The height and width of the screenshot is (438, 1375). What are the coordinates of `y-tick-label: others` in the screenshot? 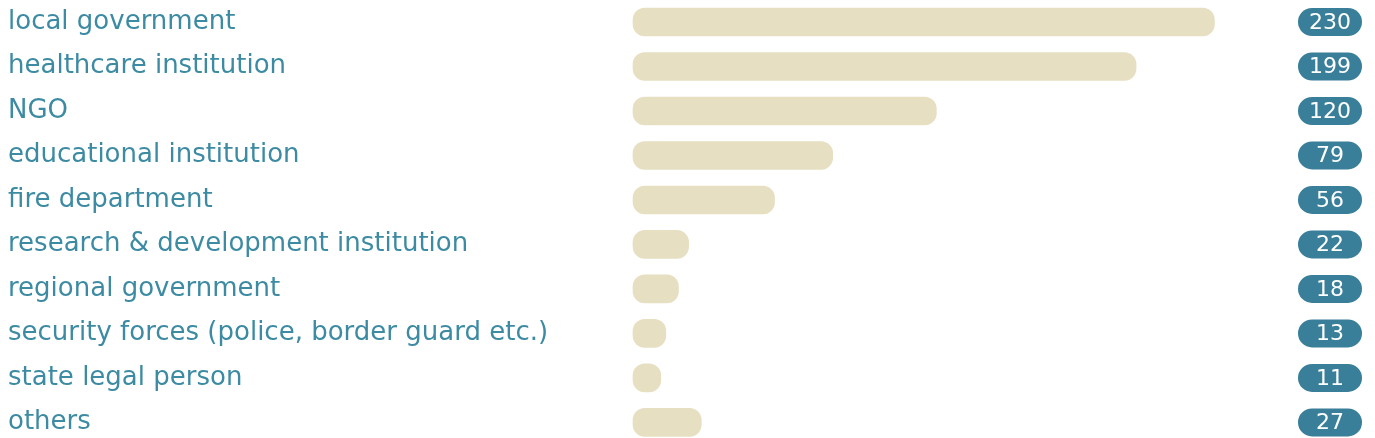 It's located at (49, 420).